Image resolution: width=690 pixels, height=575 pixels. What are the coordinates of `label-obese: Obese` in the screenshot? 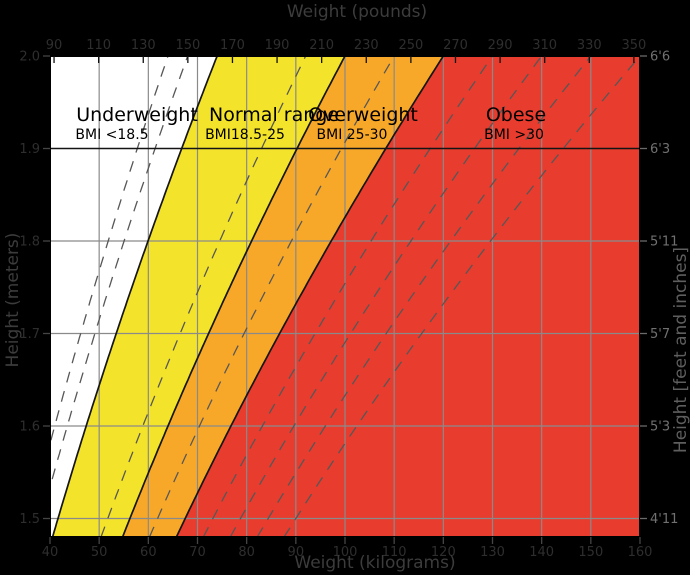 It's located at (516, 115).